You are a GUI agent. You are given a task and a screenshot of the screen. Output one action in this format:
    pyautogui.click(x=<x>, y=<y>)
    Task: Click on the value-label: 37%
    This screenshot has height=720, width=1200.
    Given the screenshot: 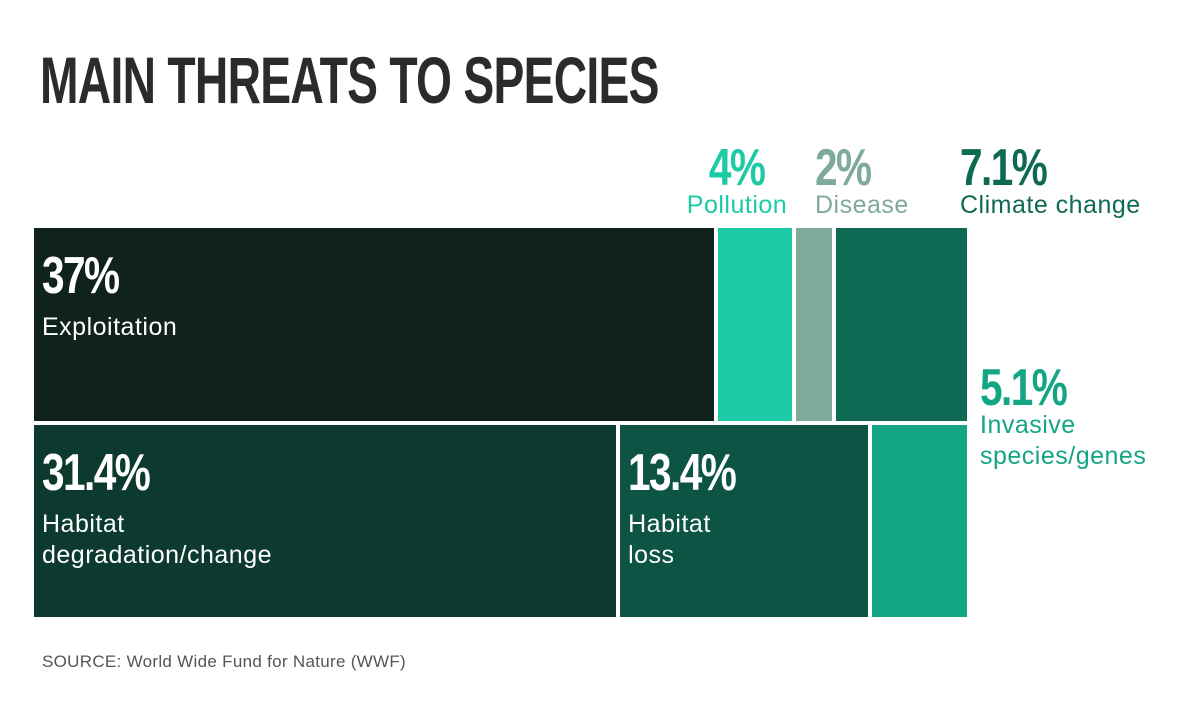 What is the action you would take?
    pyautogui.click(x=81, y=276)
    